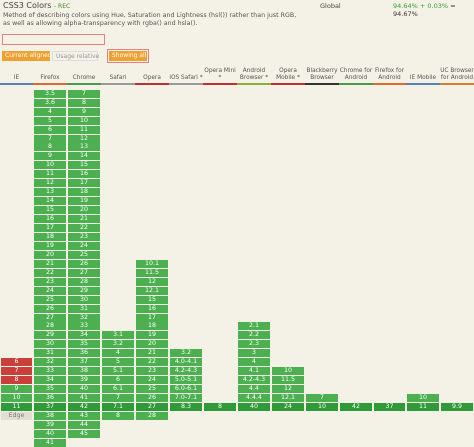 Image resolution: width=474 pixels, height=447 pixels. What do you see at coordinates (186, 389) in the screenshot?
I see `support-cell: 6.0-6.1` at bounding box center [186, 389].